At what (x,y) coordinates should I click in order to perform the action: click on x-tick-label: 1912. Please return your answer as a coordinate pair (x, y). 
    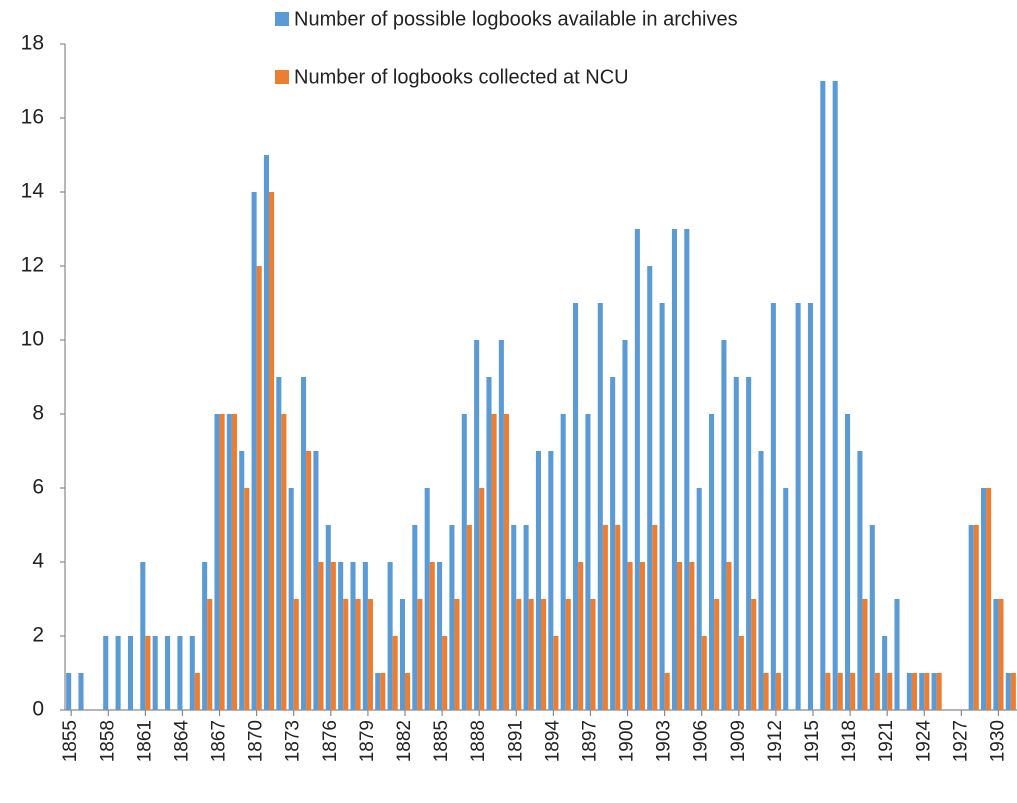
    Looking at the image, I should click on (775, 741).